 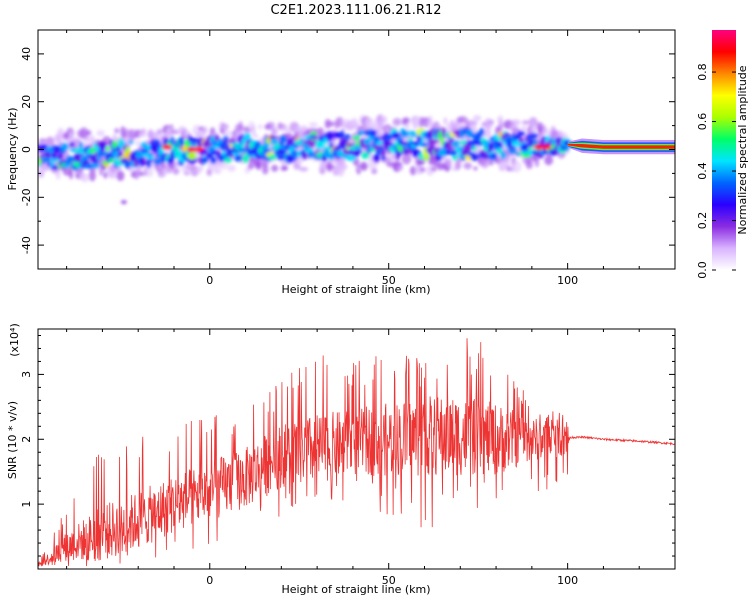 I want to click on figure-title: C2E1.2023.111.06.21.R12, so click(x=355, y=10).